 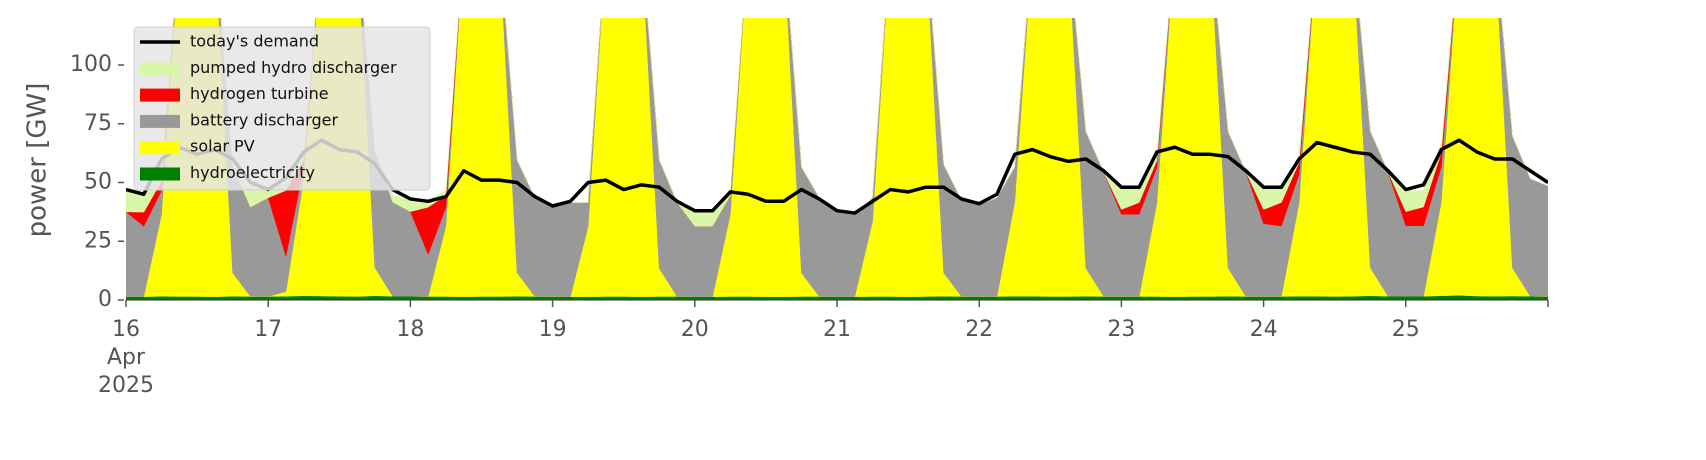 What do you see at coordinates (410, 329) in the screenshot?
I see `x-tick-label: 18` at bounding box center [410, 329].